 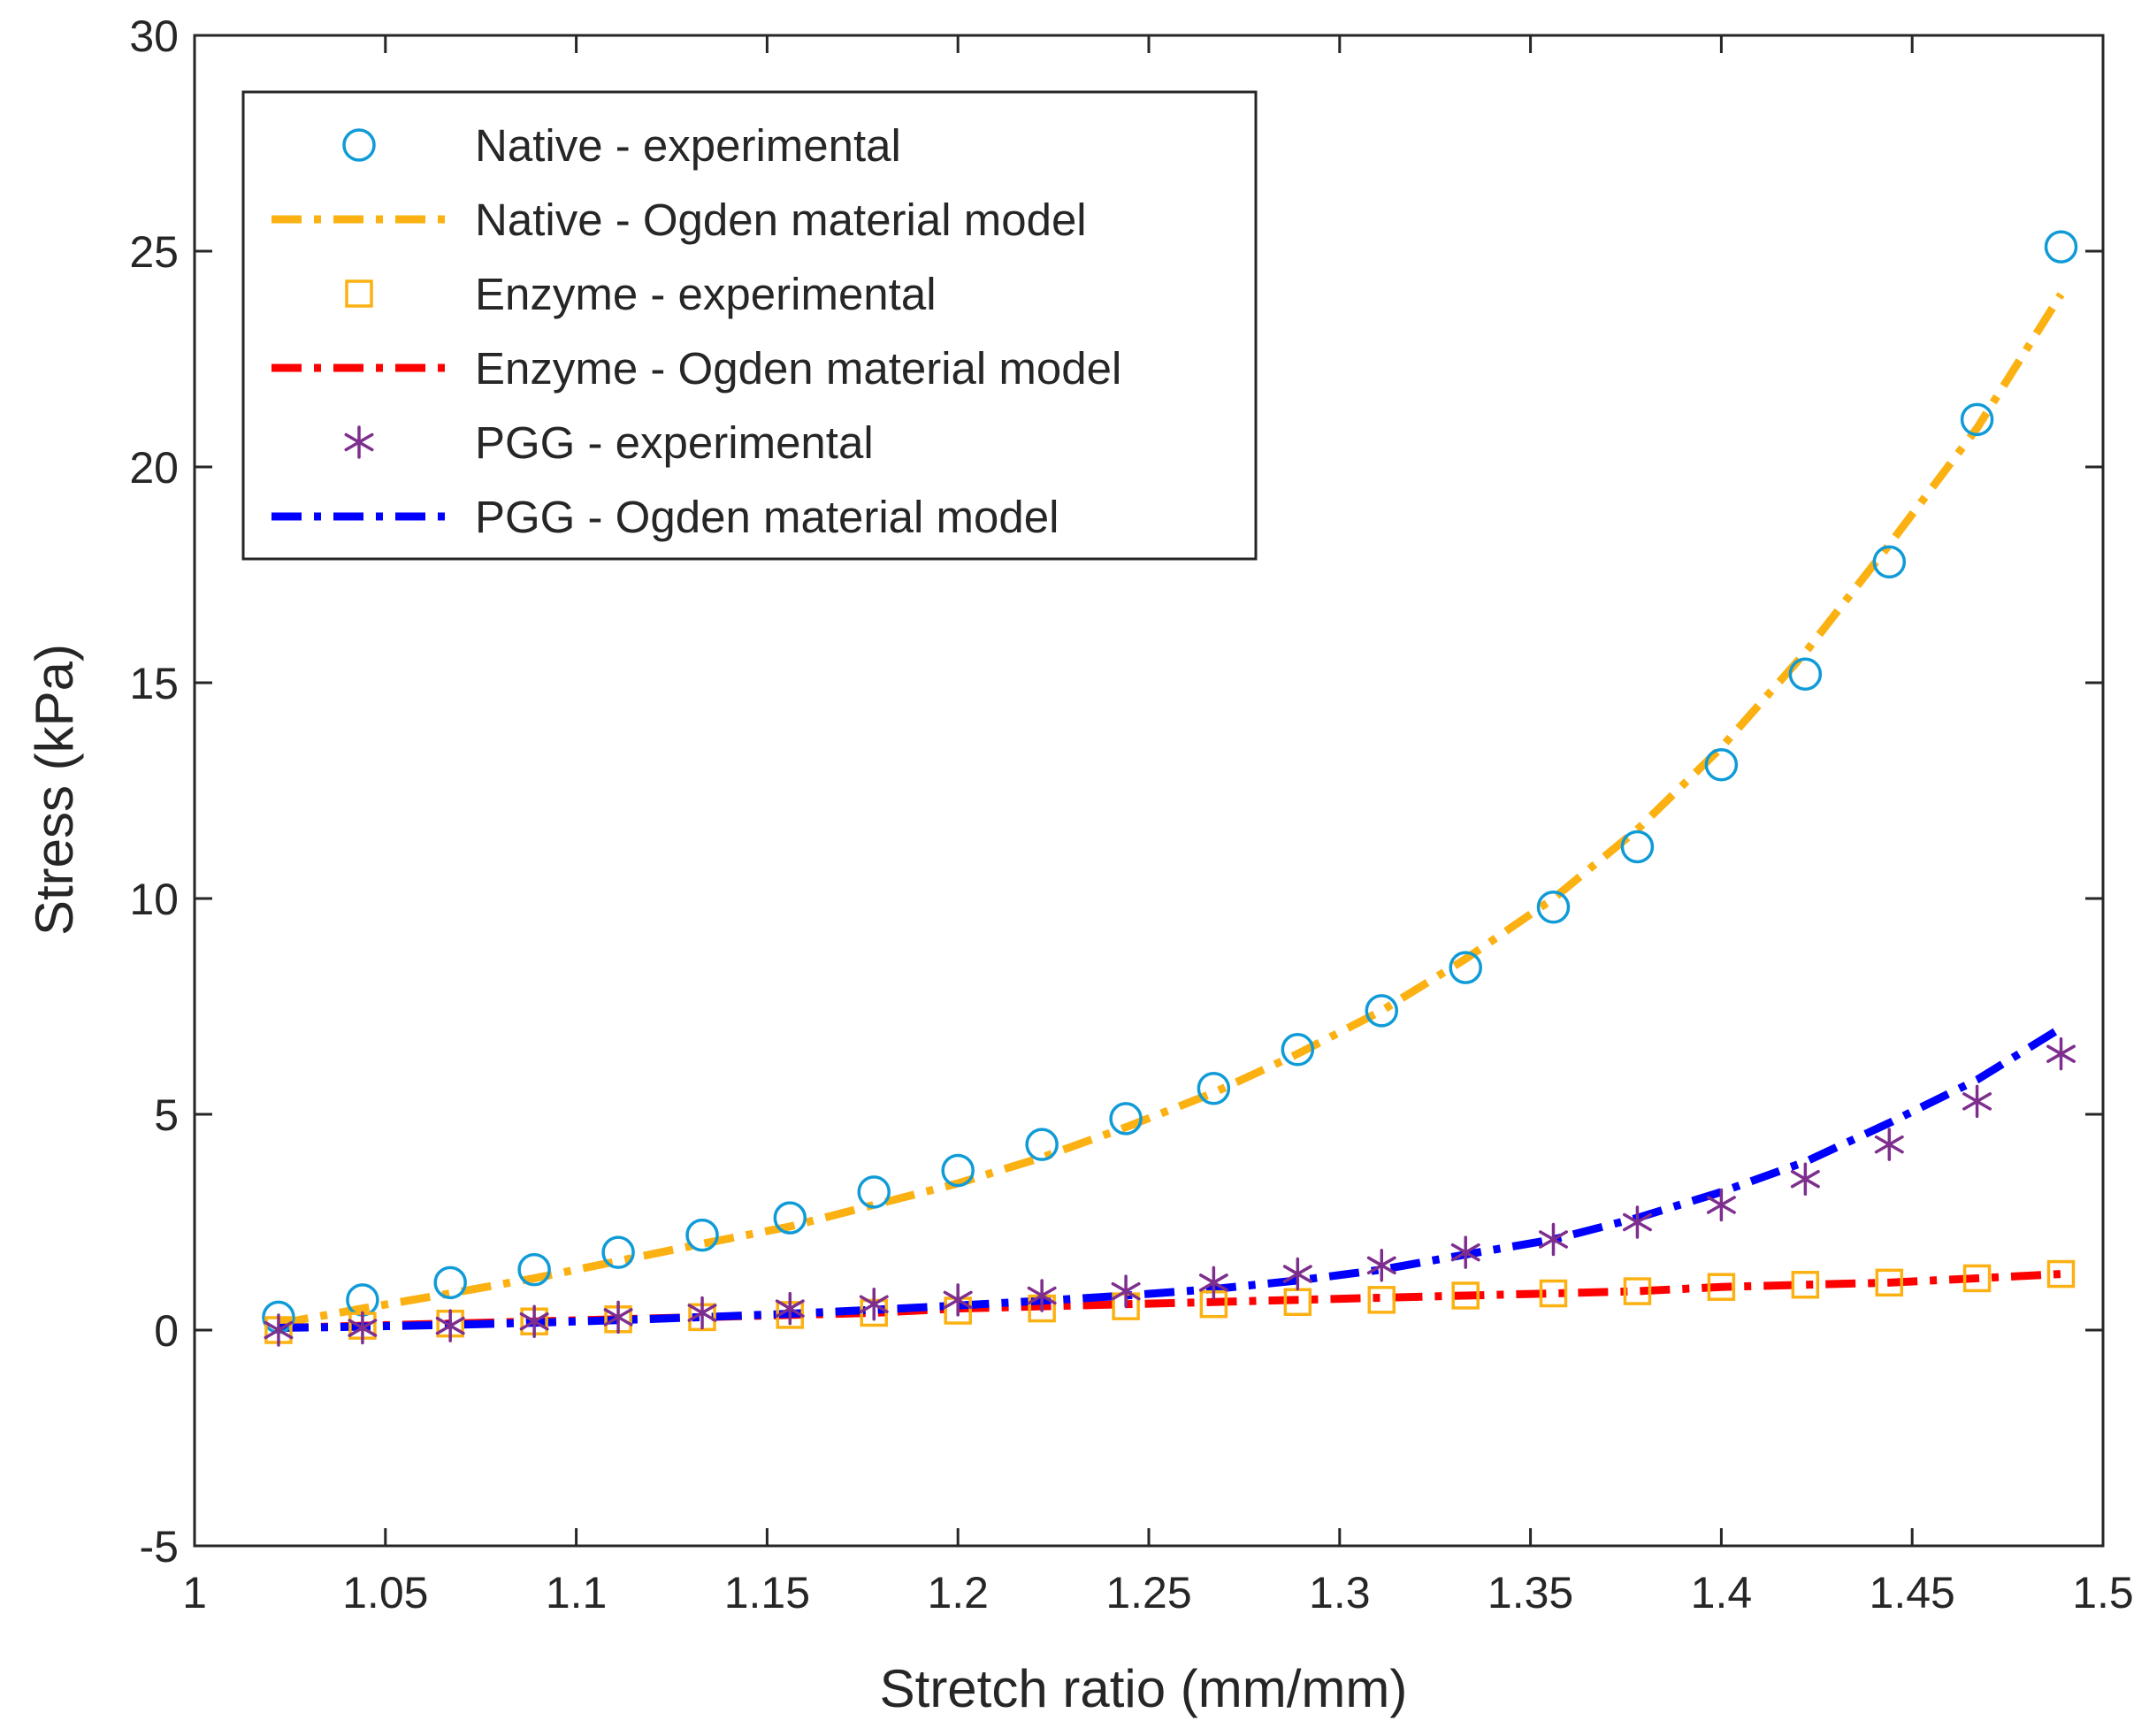 I want to click on legend-box, so click(x=749, y=325).